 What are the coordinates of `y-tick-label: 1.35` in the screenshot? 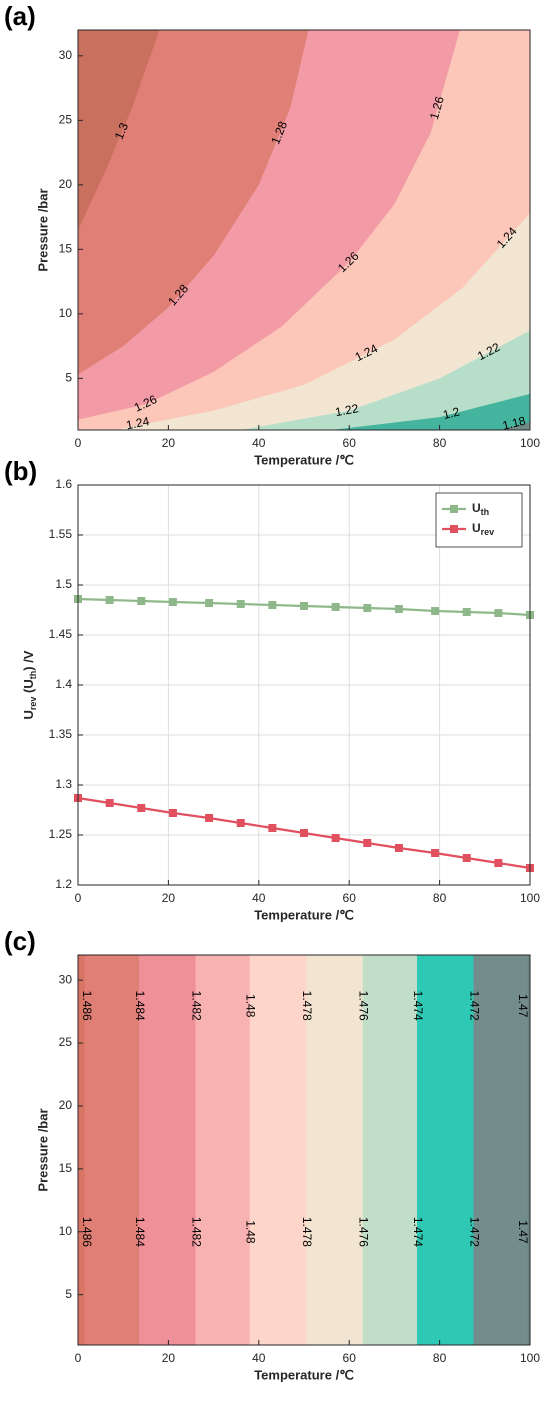 It's located at (61, 734).